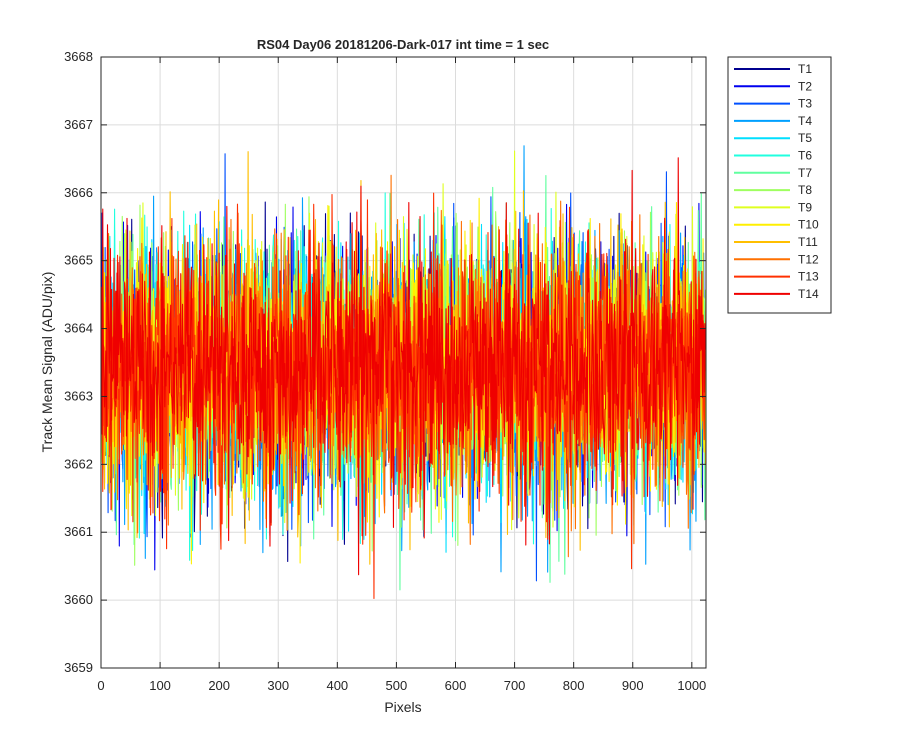  What do you see at coordinates (805, 138) in the screenshot?
I see `legend-label-t5: T5` at bounding box center [805, 138].